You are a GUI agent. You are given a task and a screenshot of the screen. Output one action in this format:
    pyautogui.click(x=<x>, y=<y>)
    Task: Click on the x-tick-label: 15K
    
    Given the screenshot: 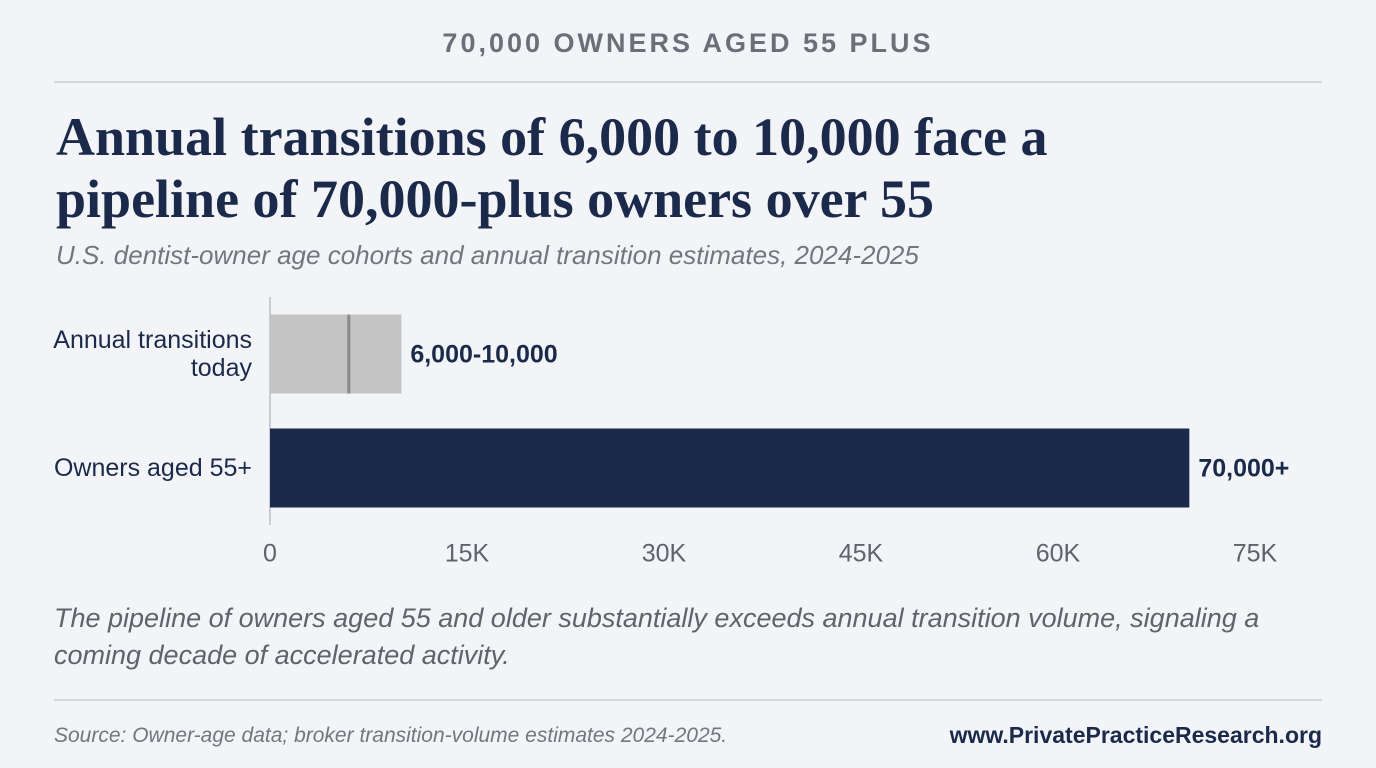 What is the action you would take?
    pyautogui.click(x=467, y=554)
    